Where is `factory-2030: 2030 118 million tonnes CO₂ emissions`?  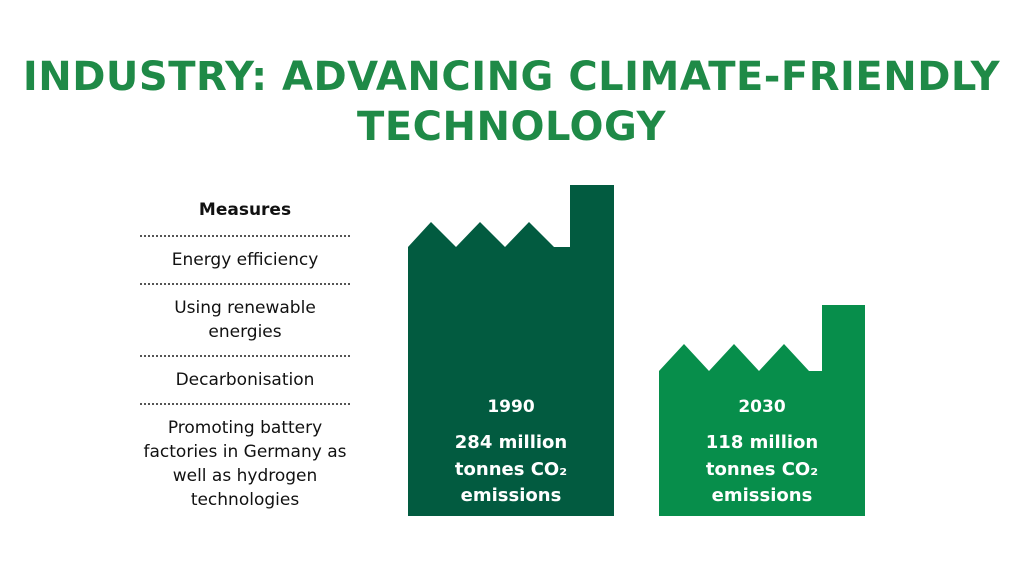 factory-2030: 2030 118 million tonnes CO₂ emissions is located at coordinates (762, 410).